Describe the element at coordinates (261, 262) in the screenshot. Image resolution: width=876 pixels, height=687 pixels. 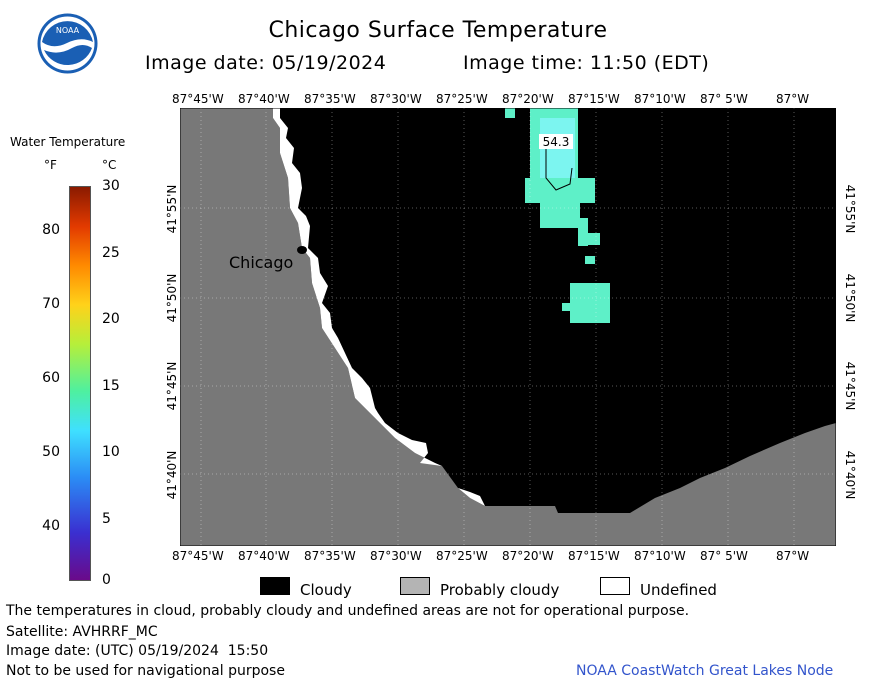
I see `city-label: Chicago` at that location.